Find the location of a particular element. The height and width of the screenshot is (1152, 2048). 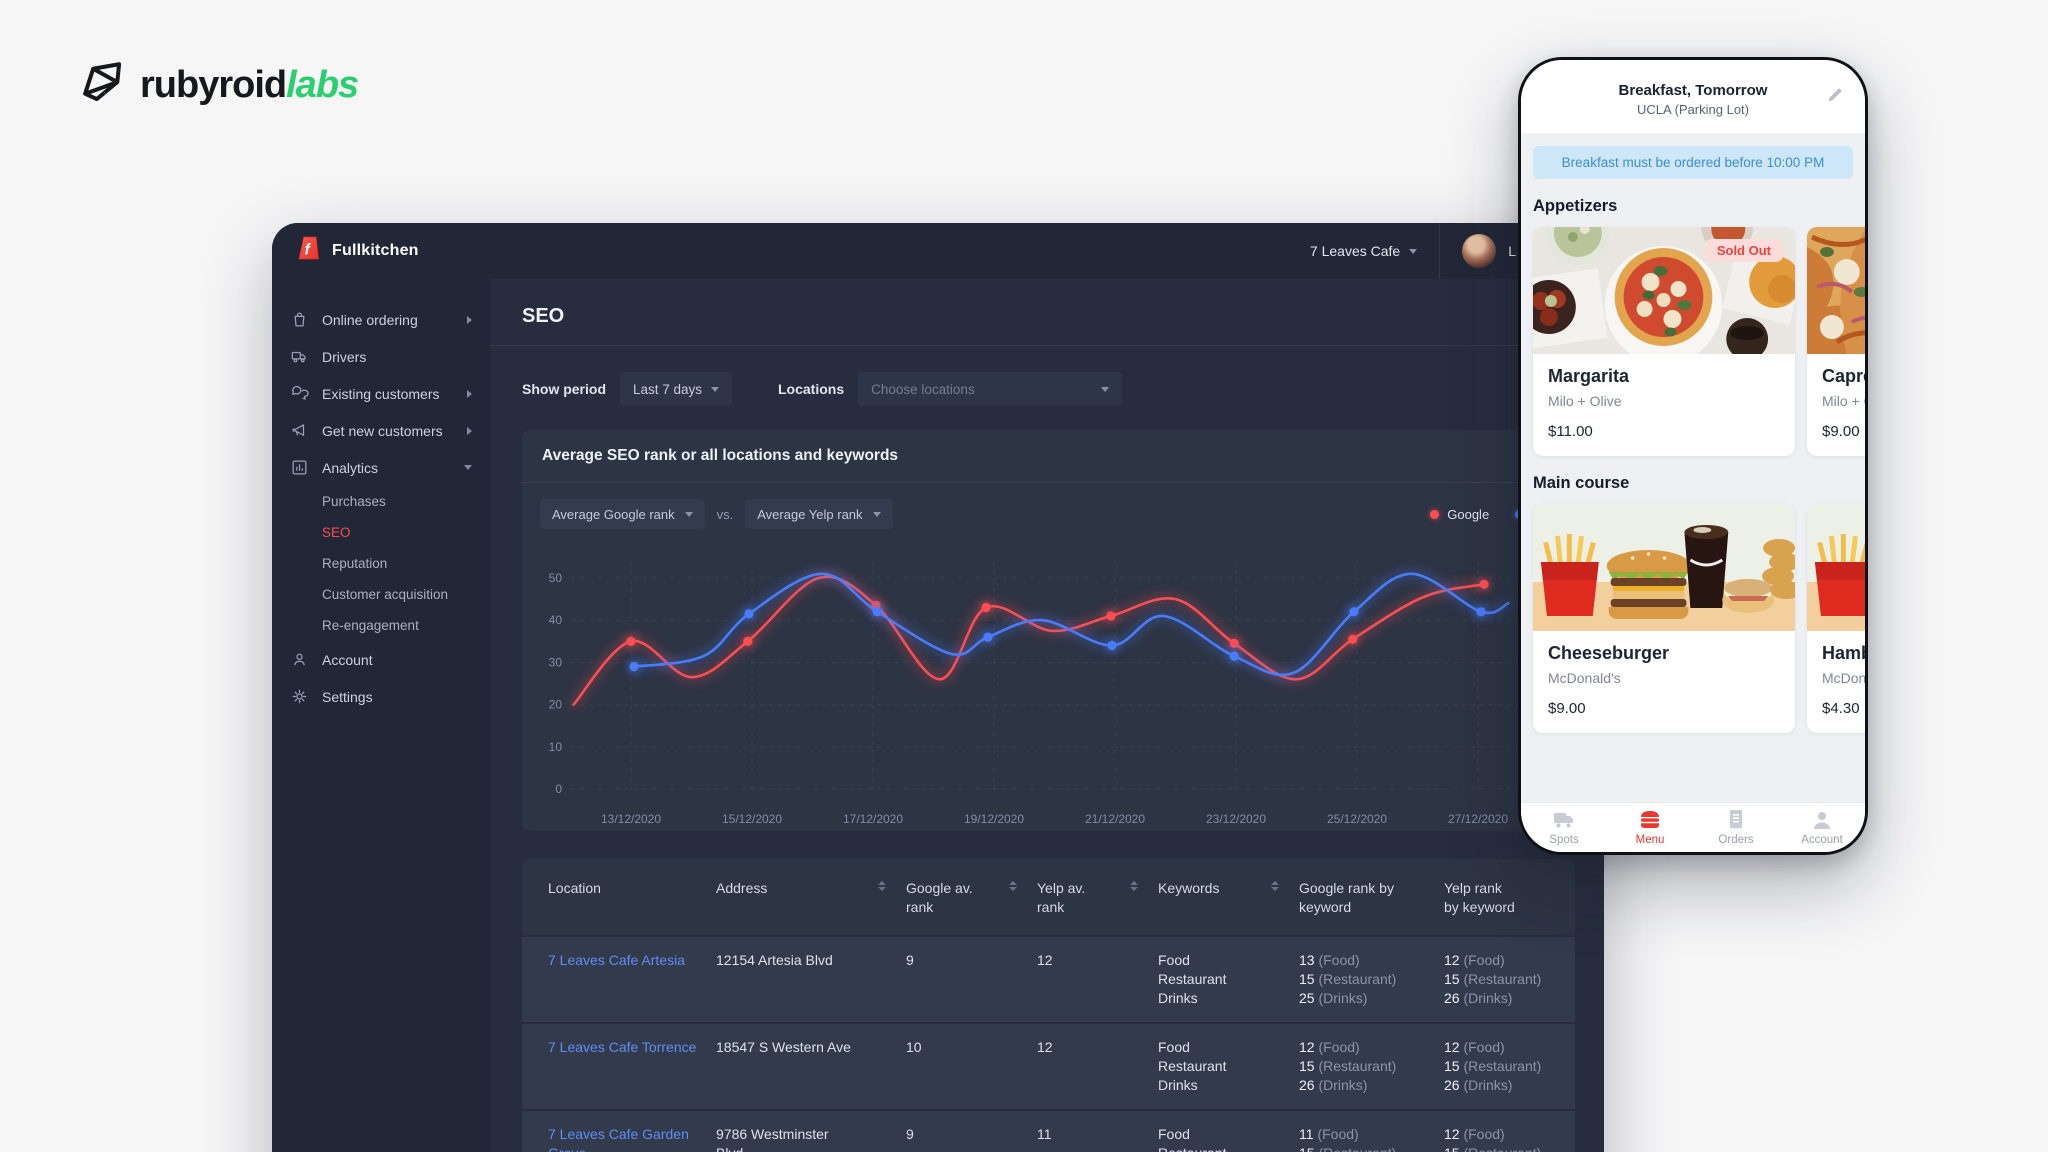

address-cell: 18547 S Western Ave is located at coordinates (783, 1047).